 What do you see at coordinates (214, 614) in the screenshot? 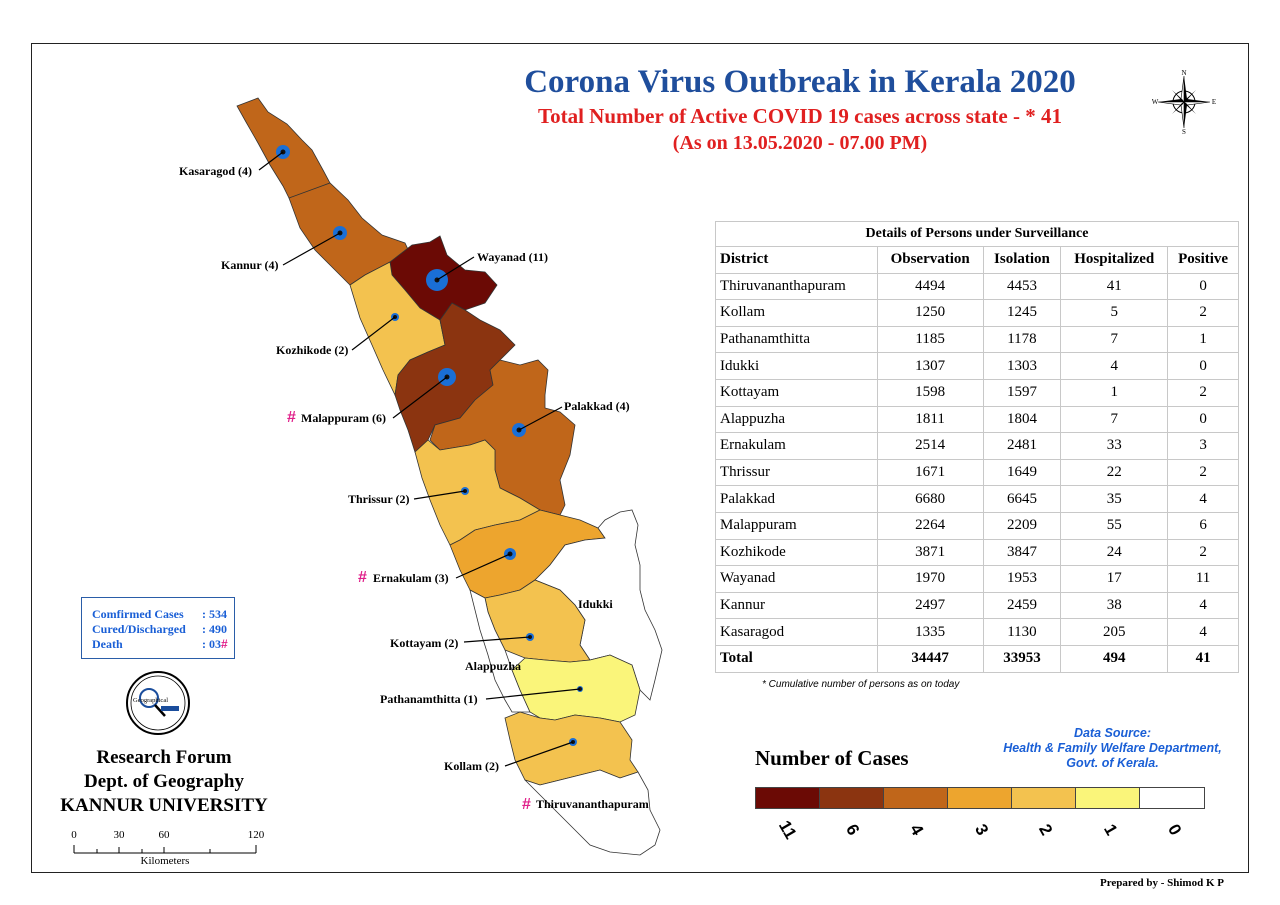
I see `confirmed-value: : 534` at bounding box center [214, 614].